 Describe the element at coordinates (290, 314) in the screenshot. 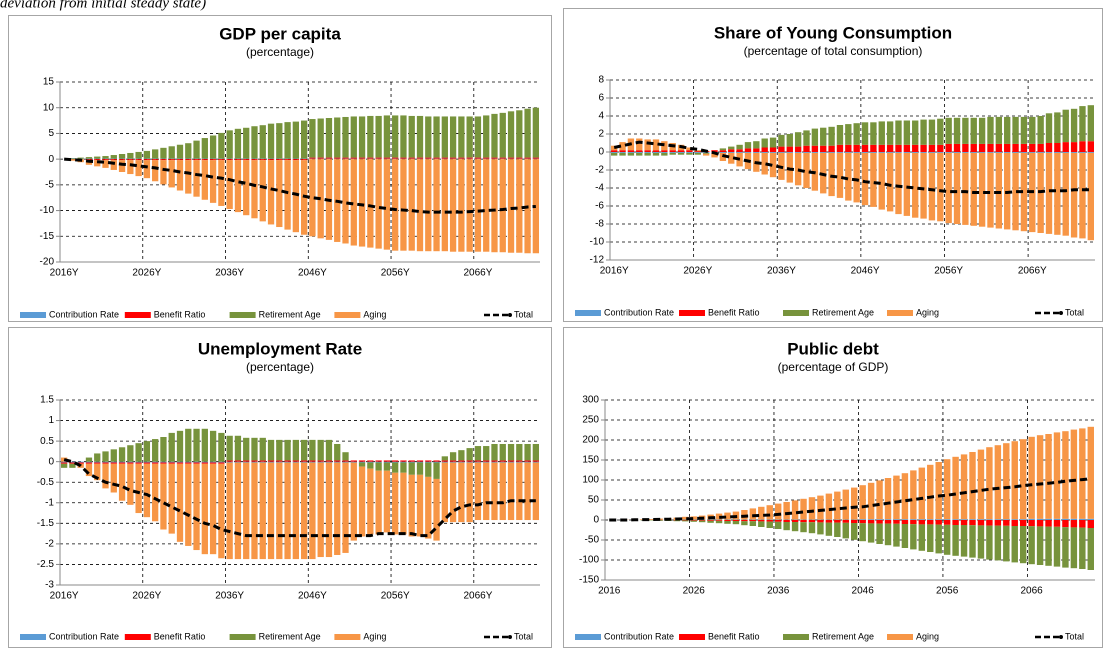

I see `legend-label: Retirement Age` at that location.